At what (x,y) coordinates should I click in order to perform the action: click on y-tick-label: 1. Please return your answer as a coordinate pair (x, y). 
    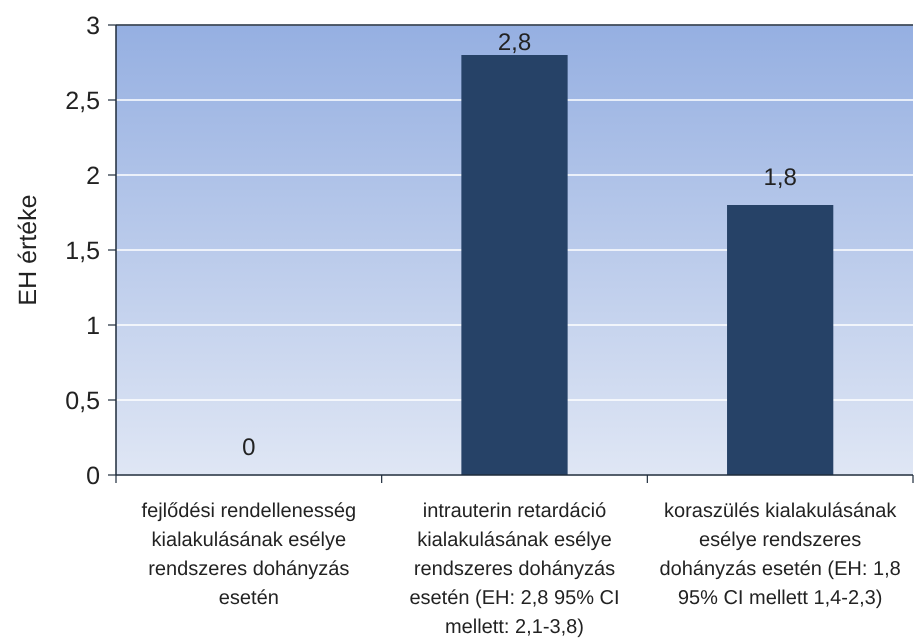
    Looking at the image, I should click on (93, 326).